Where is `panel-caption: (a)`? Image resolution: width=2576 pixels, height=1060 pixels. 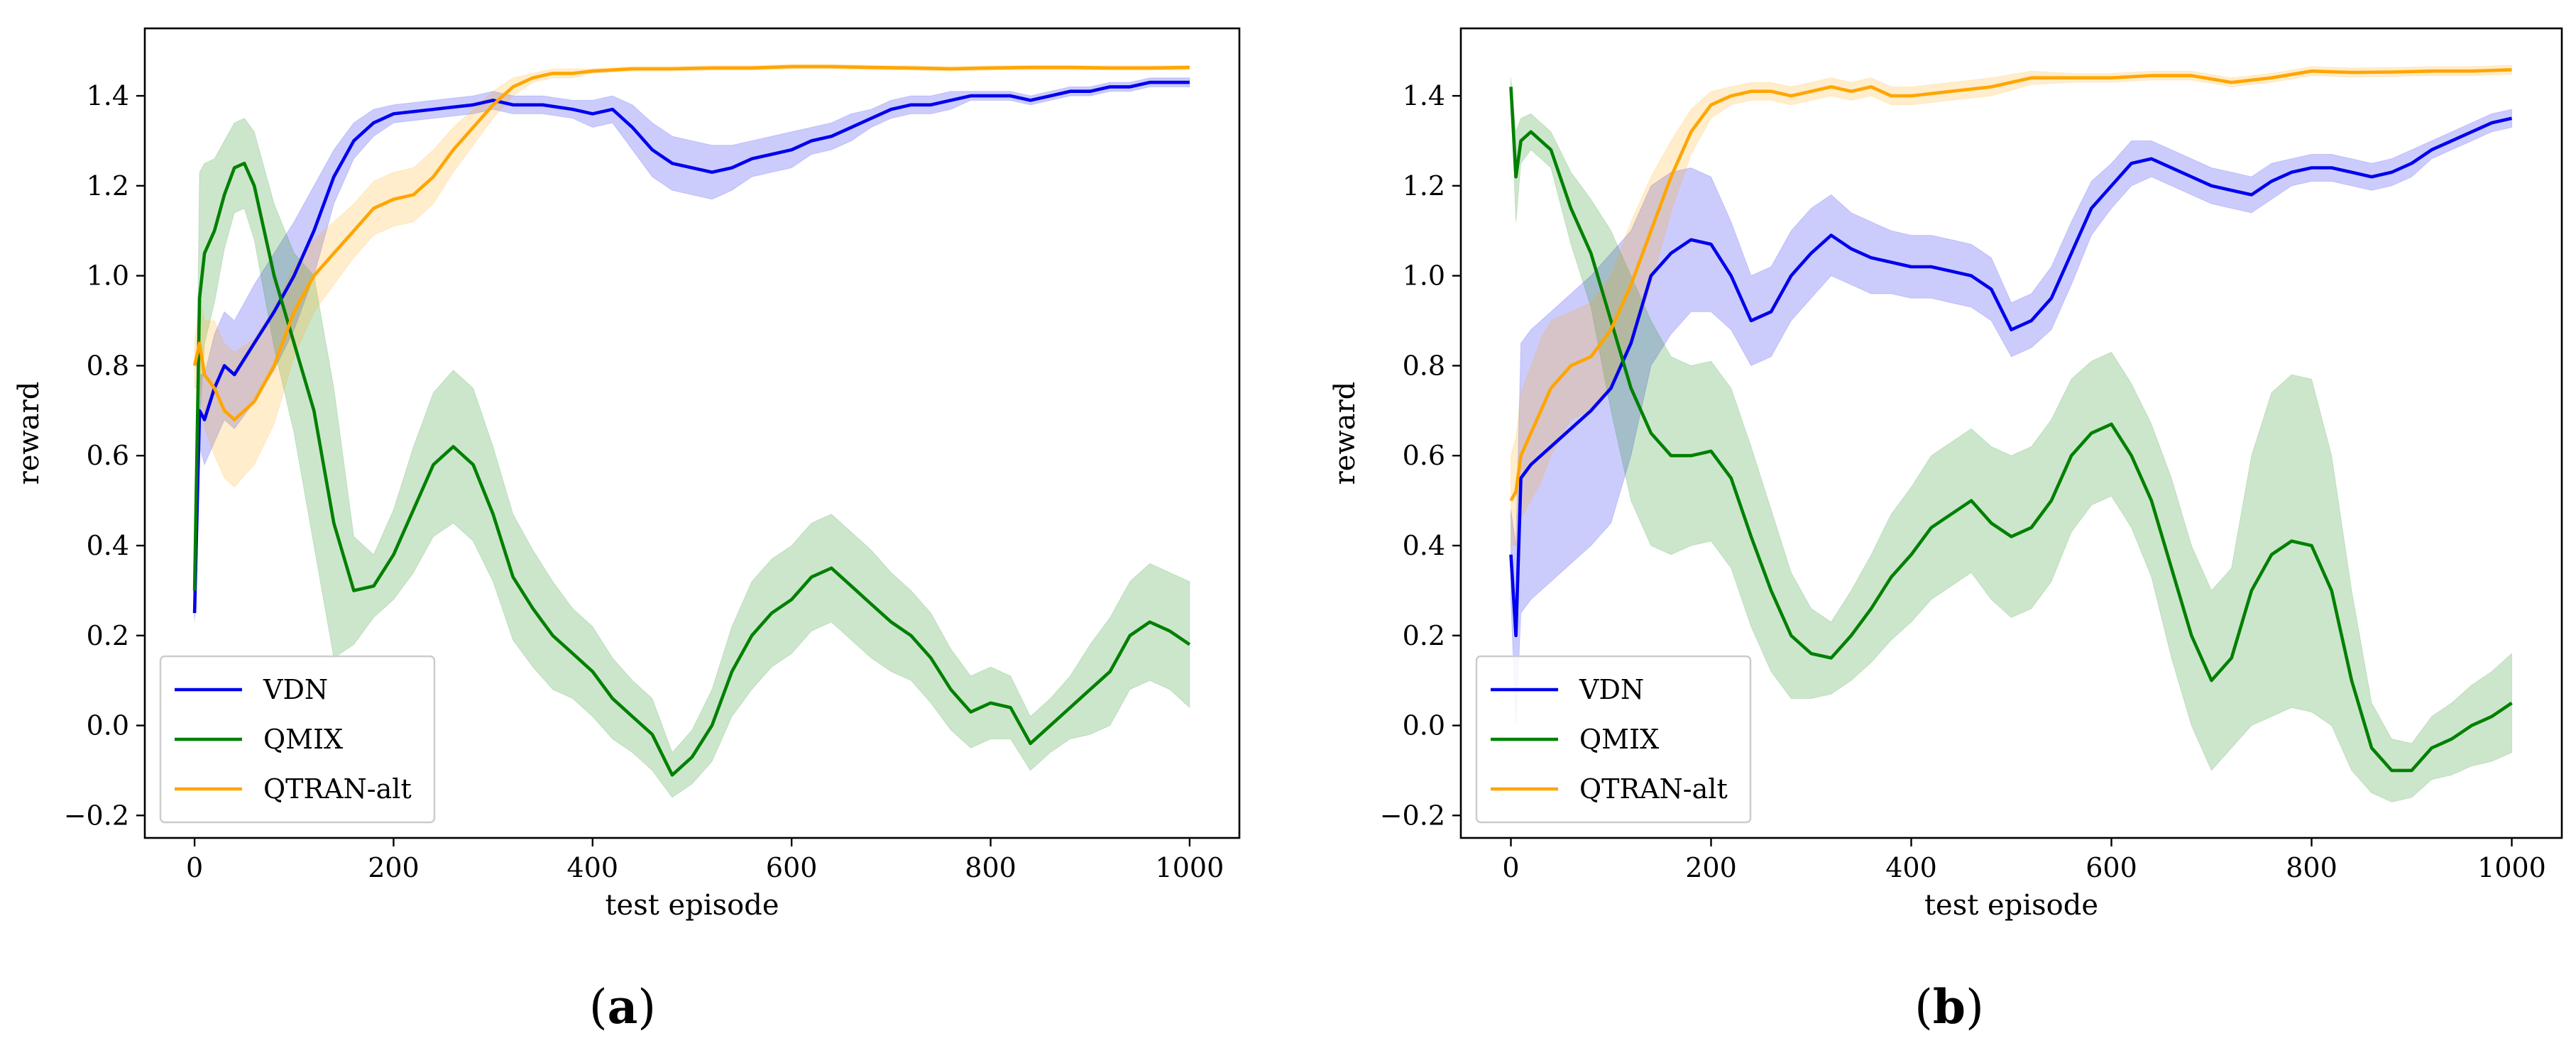 panel-caption: (a) is located at coordinates (622, 1007).